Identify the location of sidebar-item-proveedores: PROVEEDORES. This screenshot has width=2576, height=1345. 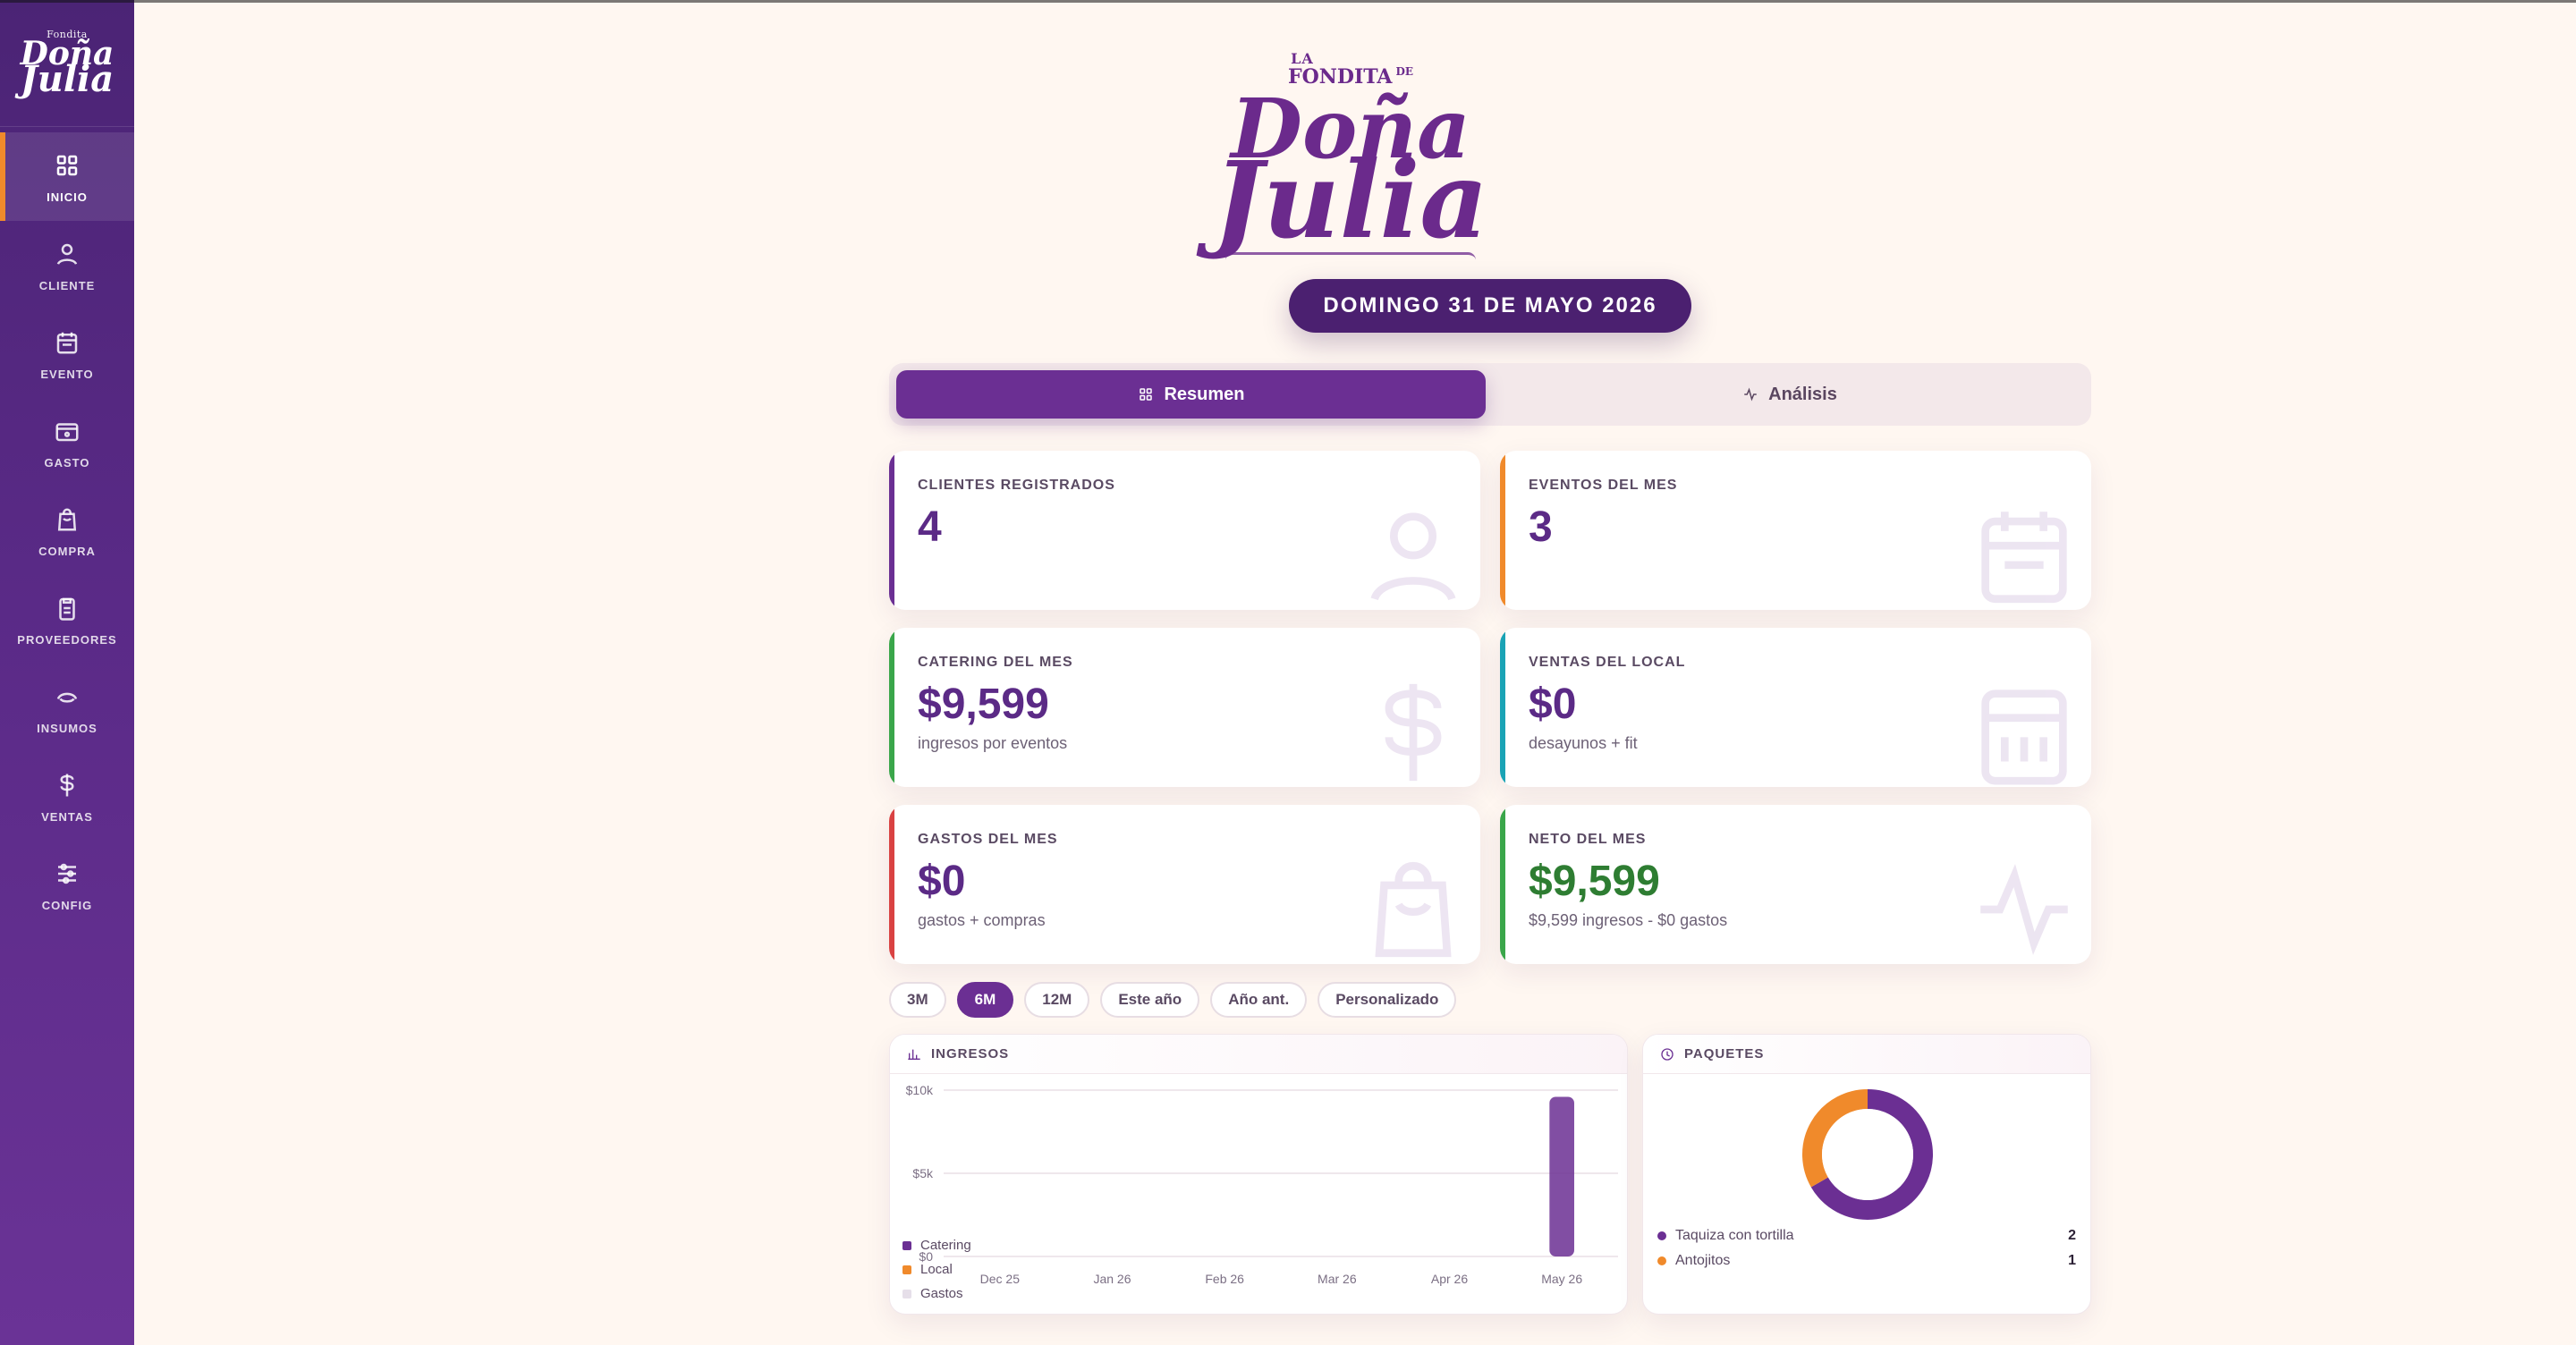
(67, 619).